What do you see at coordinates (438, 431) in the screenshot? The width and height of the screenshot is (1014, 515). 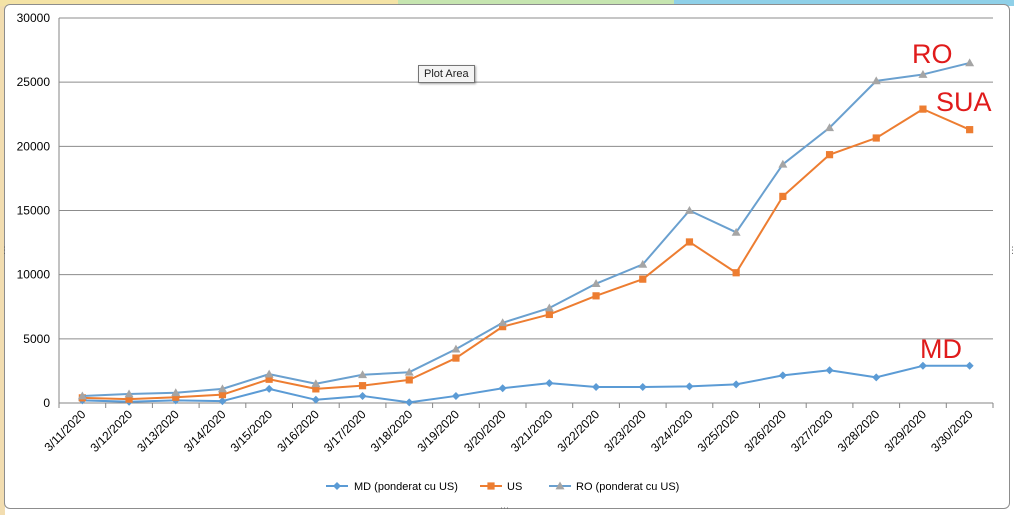 I see `x-tick-label: 3/19/2020` at bounding box center [438, 431].